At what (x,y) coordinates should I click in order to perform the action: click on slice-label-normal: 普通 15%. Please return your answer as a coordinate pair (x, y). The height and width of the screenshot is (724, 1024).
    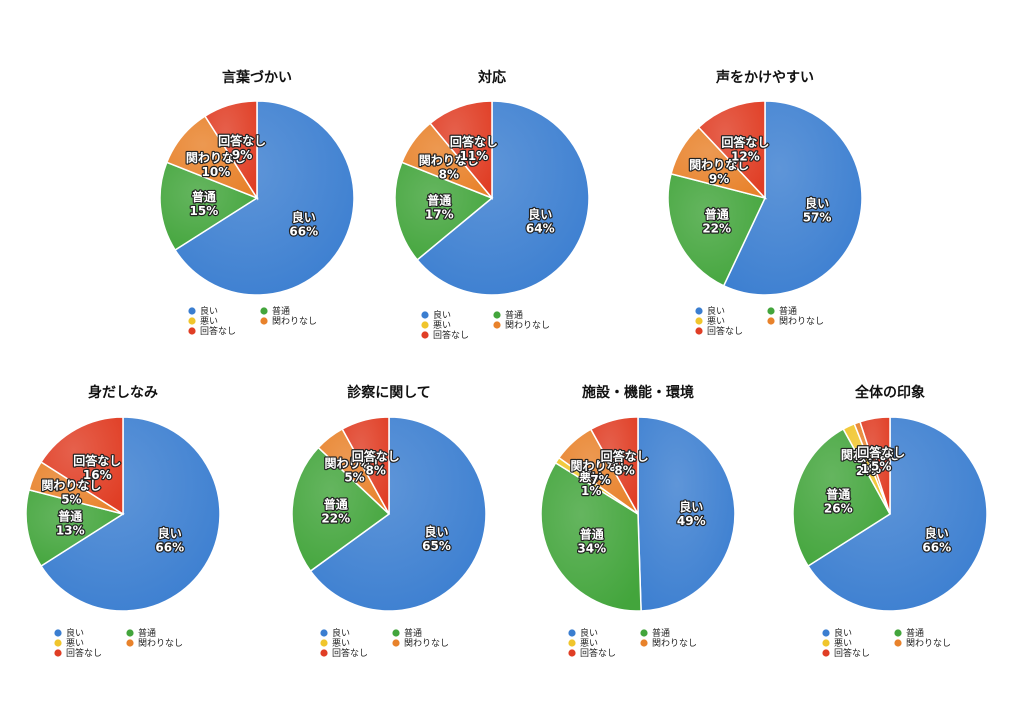
    Looking at the image, I should click on (204, 203).